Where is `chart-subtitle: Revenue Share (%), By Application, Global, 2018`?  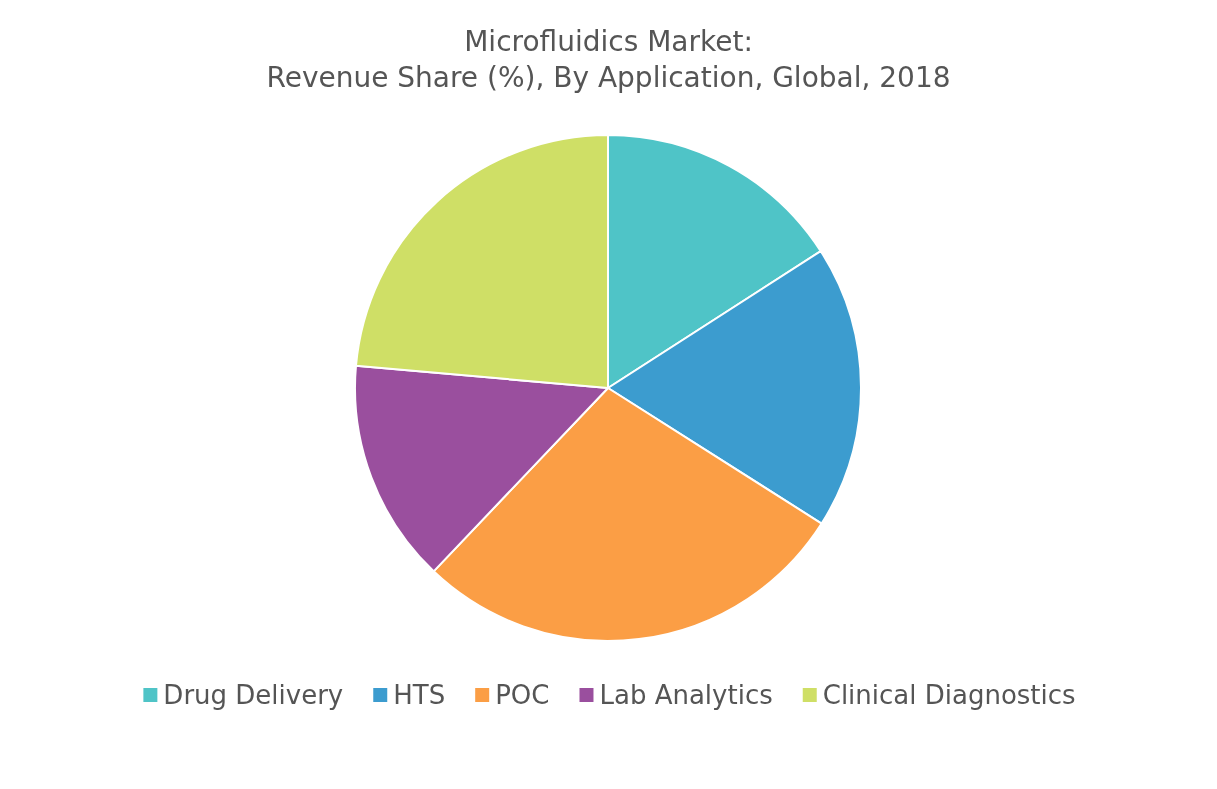 chart-subtitle: Revenue Share (%), By Application, Global, 2018 is located at coordinates (608, 77).